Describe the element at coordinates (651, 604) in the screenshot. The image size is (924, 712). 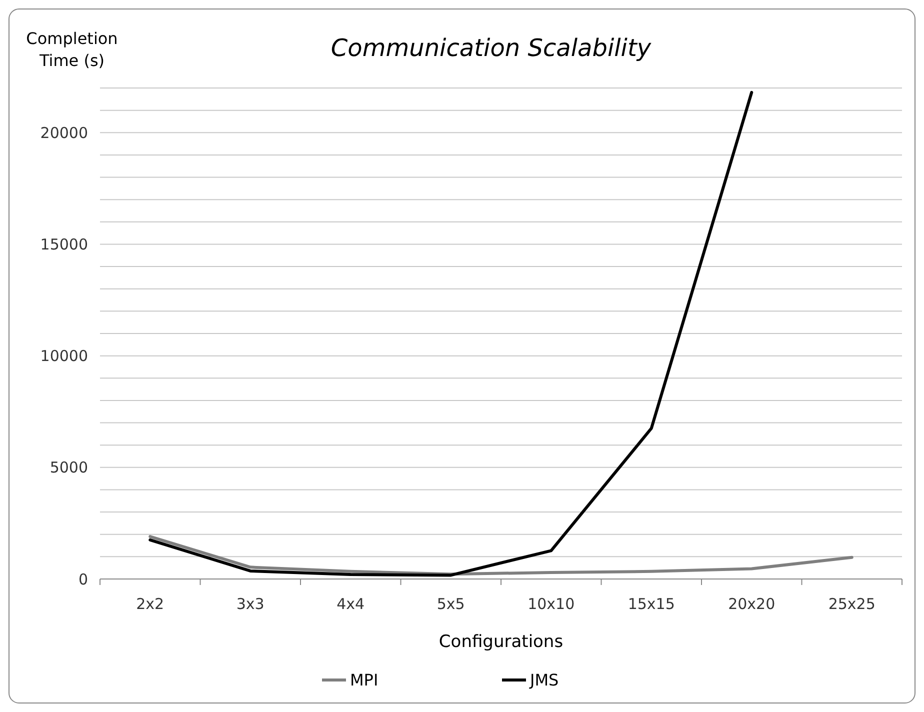
I see `x-tick-label: 15x15` at that location.